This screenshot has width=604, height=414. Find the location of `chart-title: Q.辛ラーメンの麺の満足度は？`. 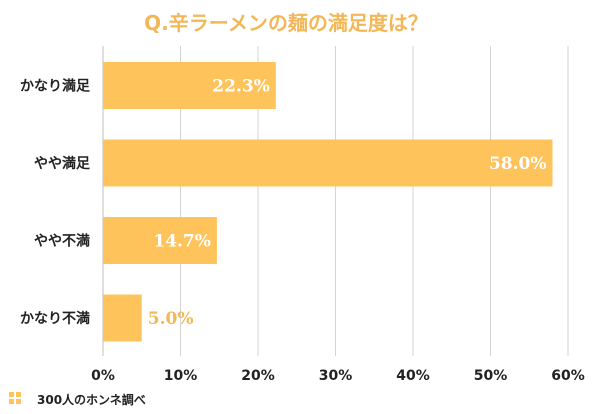

chart-title: Q.辛ラーメンの麺の満足度は？ is located at coordinates (286, 23).